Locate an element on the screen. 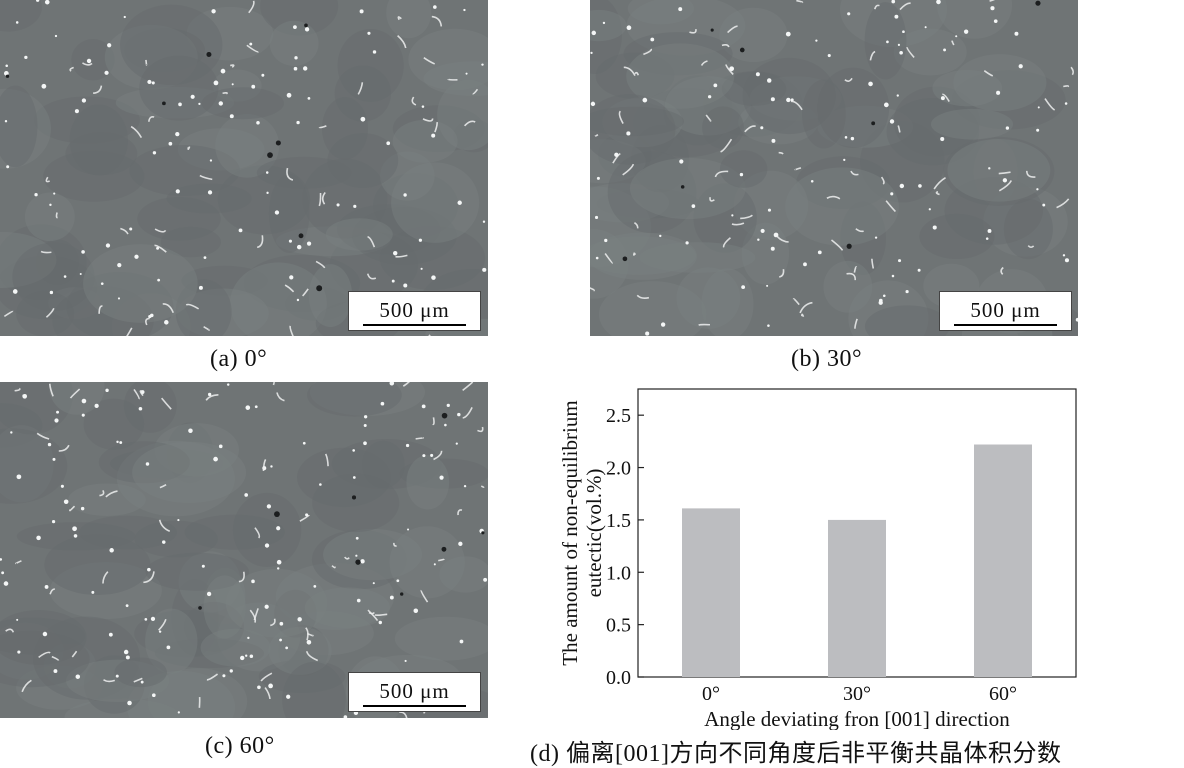 The image size is (1184, 768). y-tick-label: 0.0 is located at coordinates (618, 678).